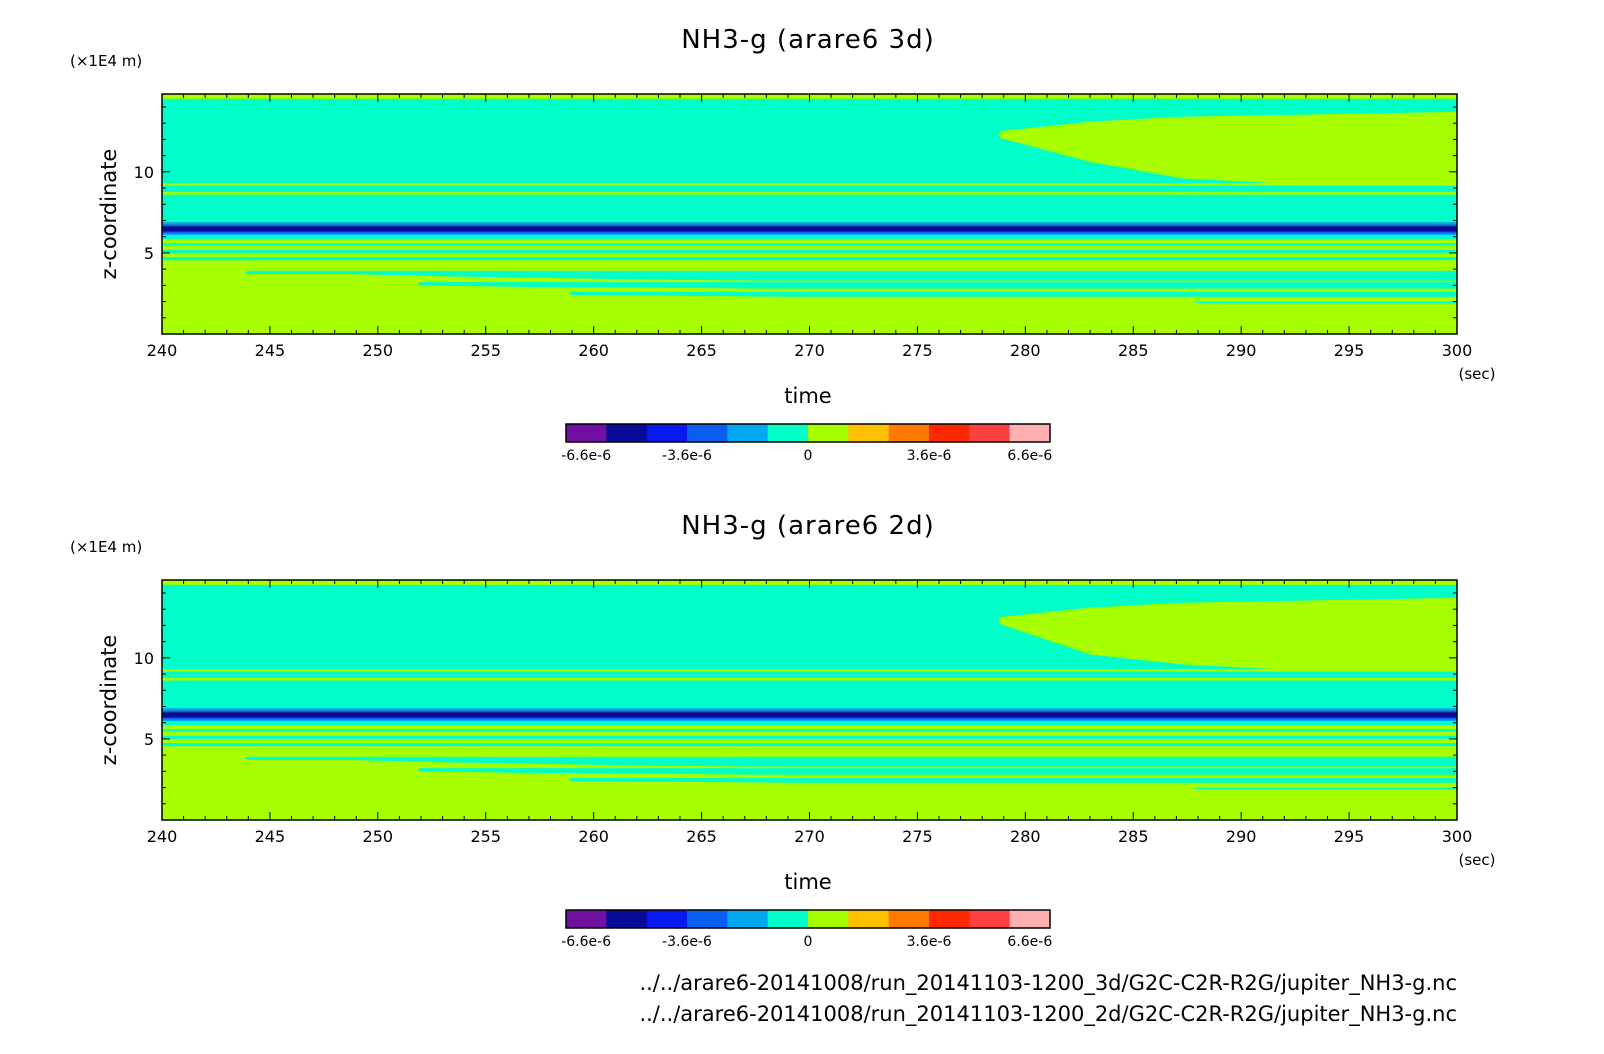 The height and width of the screenshot is (1054, 1604). I want to click on x-tick-label: 260, so click(593, 350).